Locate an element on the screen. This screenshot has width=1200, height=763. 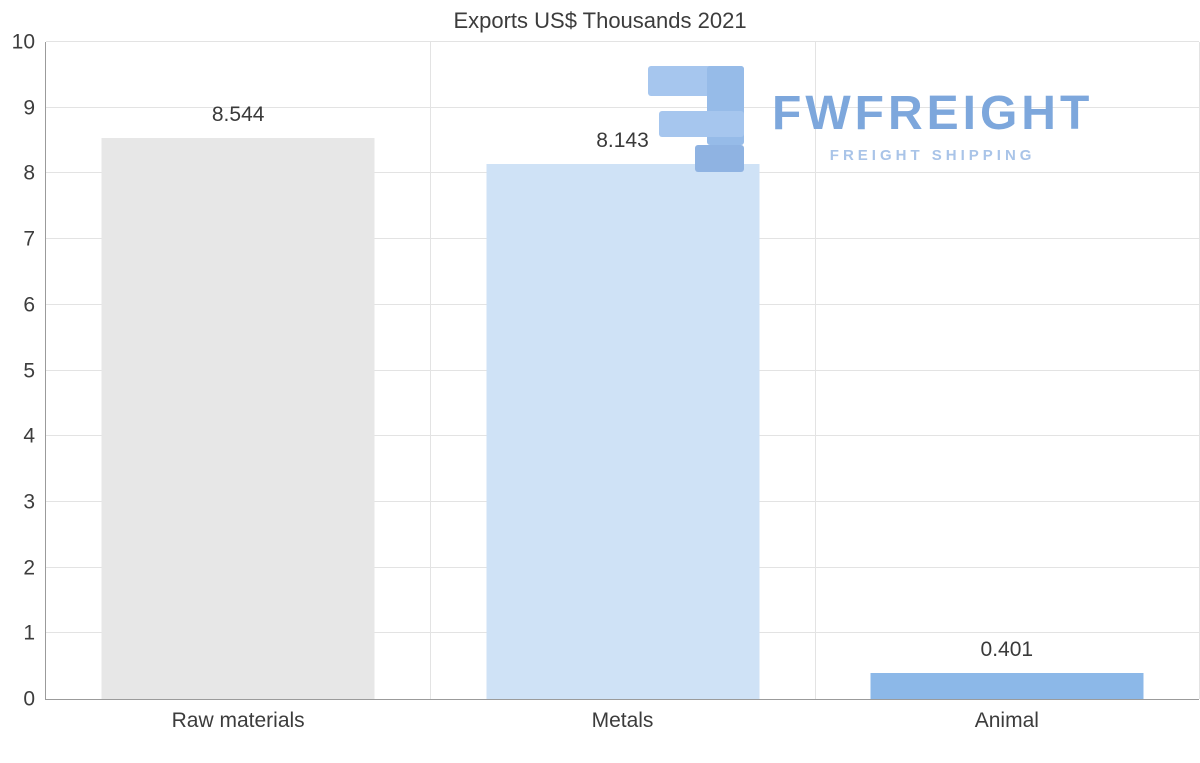
y-axis-tick-label: 1 is located at coordinates (29, 633).